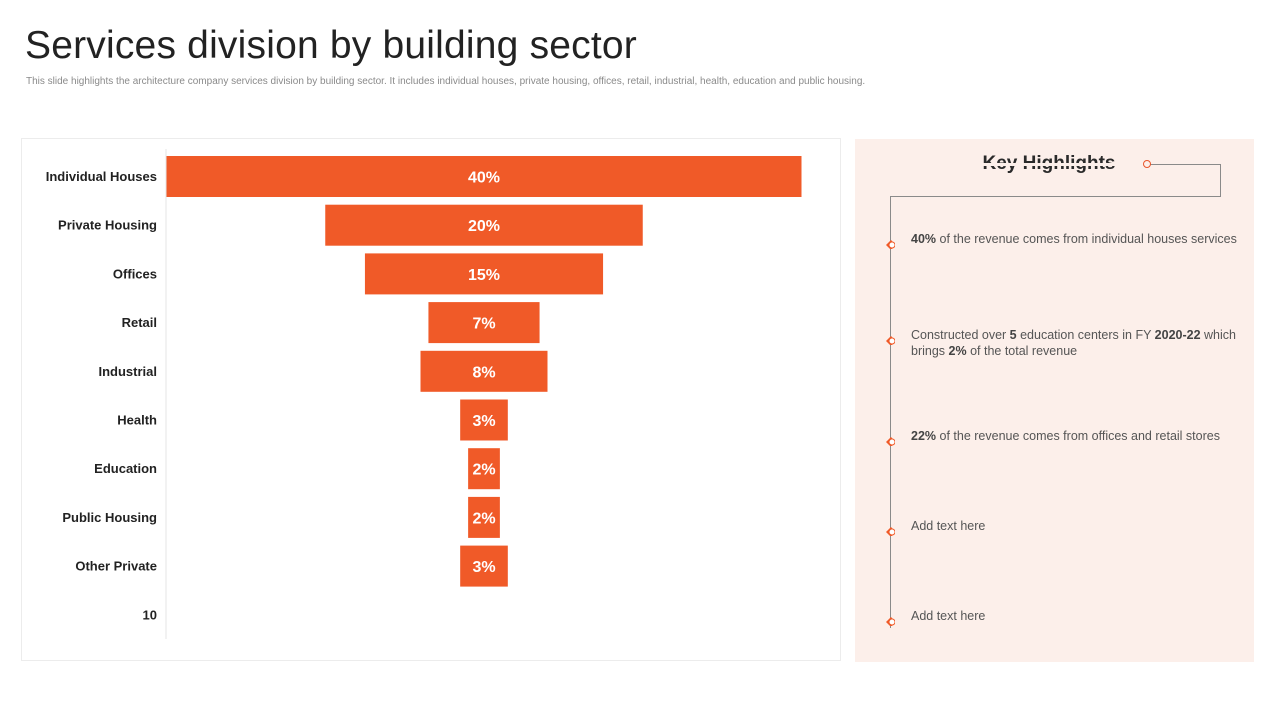 This screenshot has width=1280, height=720. I want to click on bar-value-label: 40%, so click(484, 178).